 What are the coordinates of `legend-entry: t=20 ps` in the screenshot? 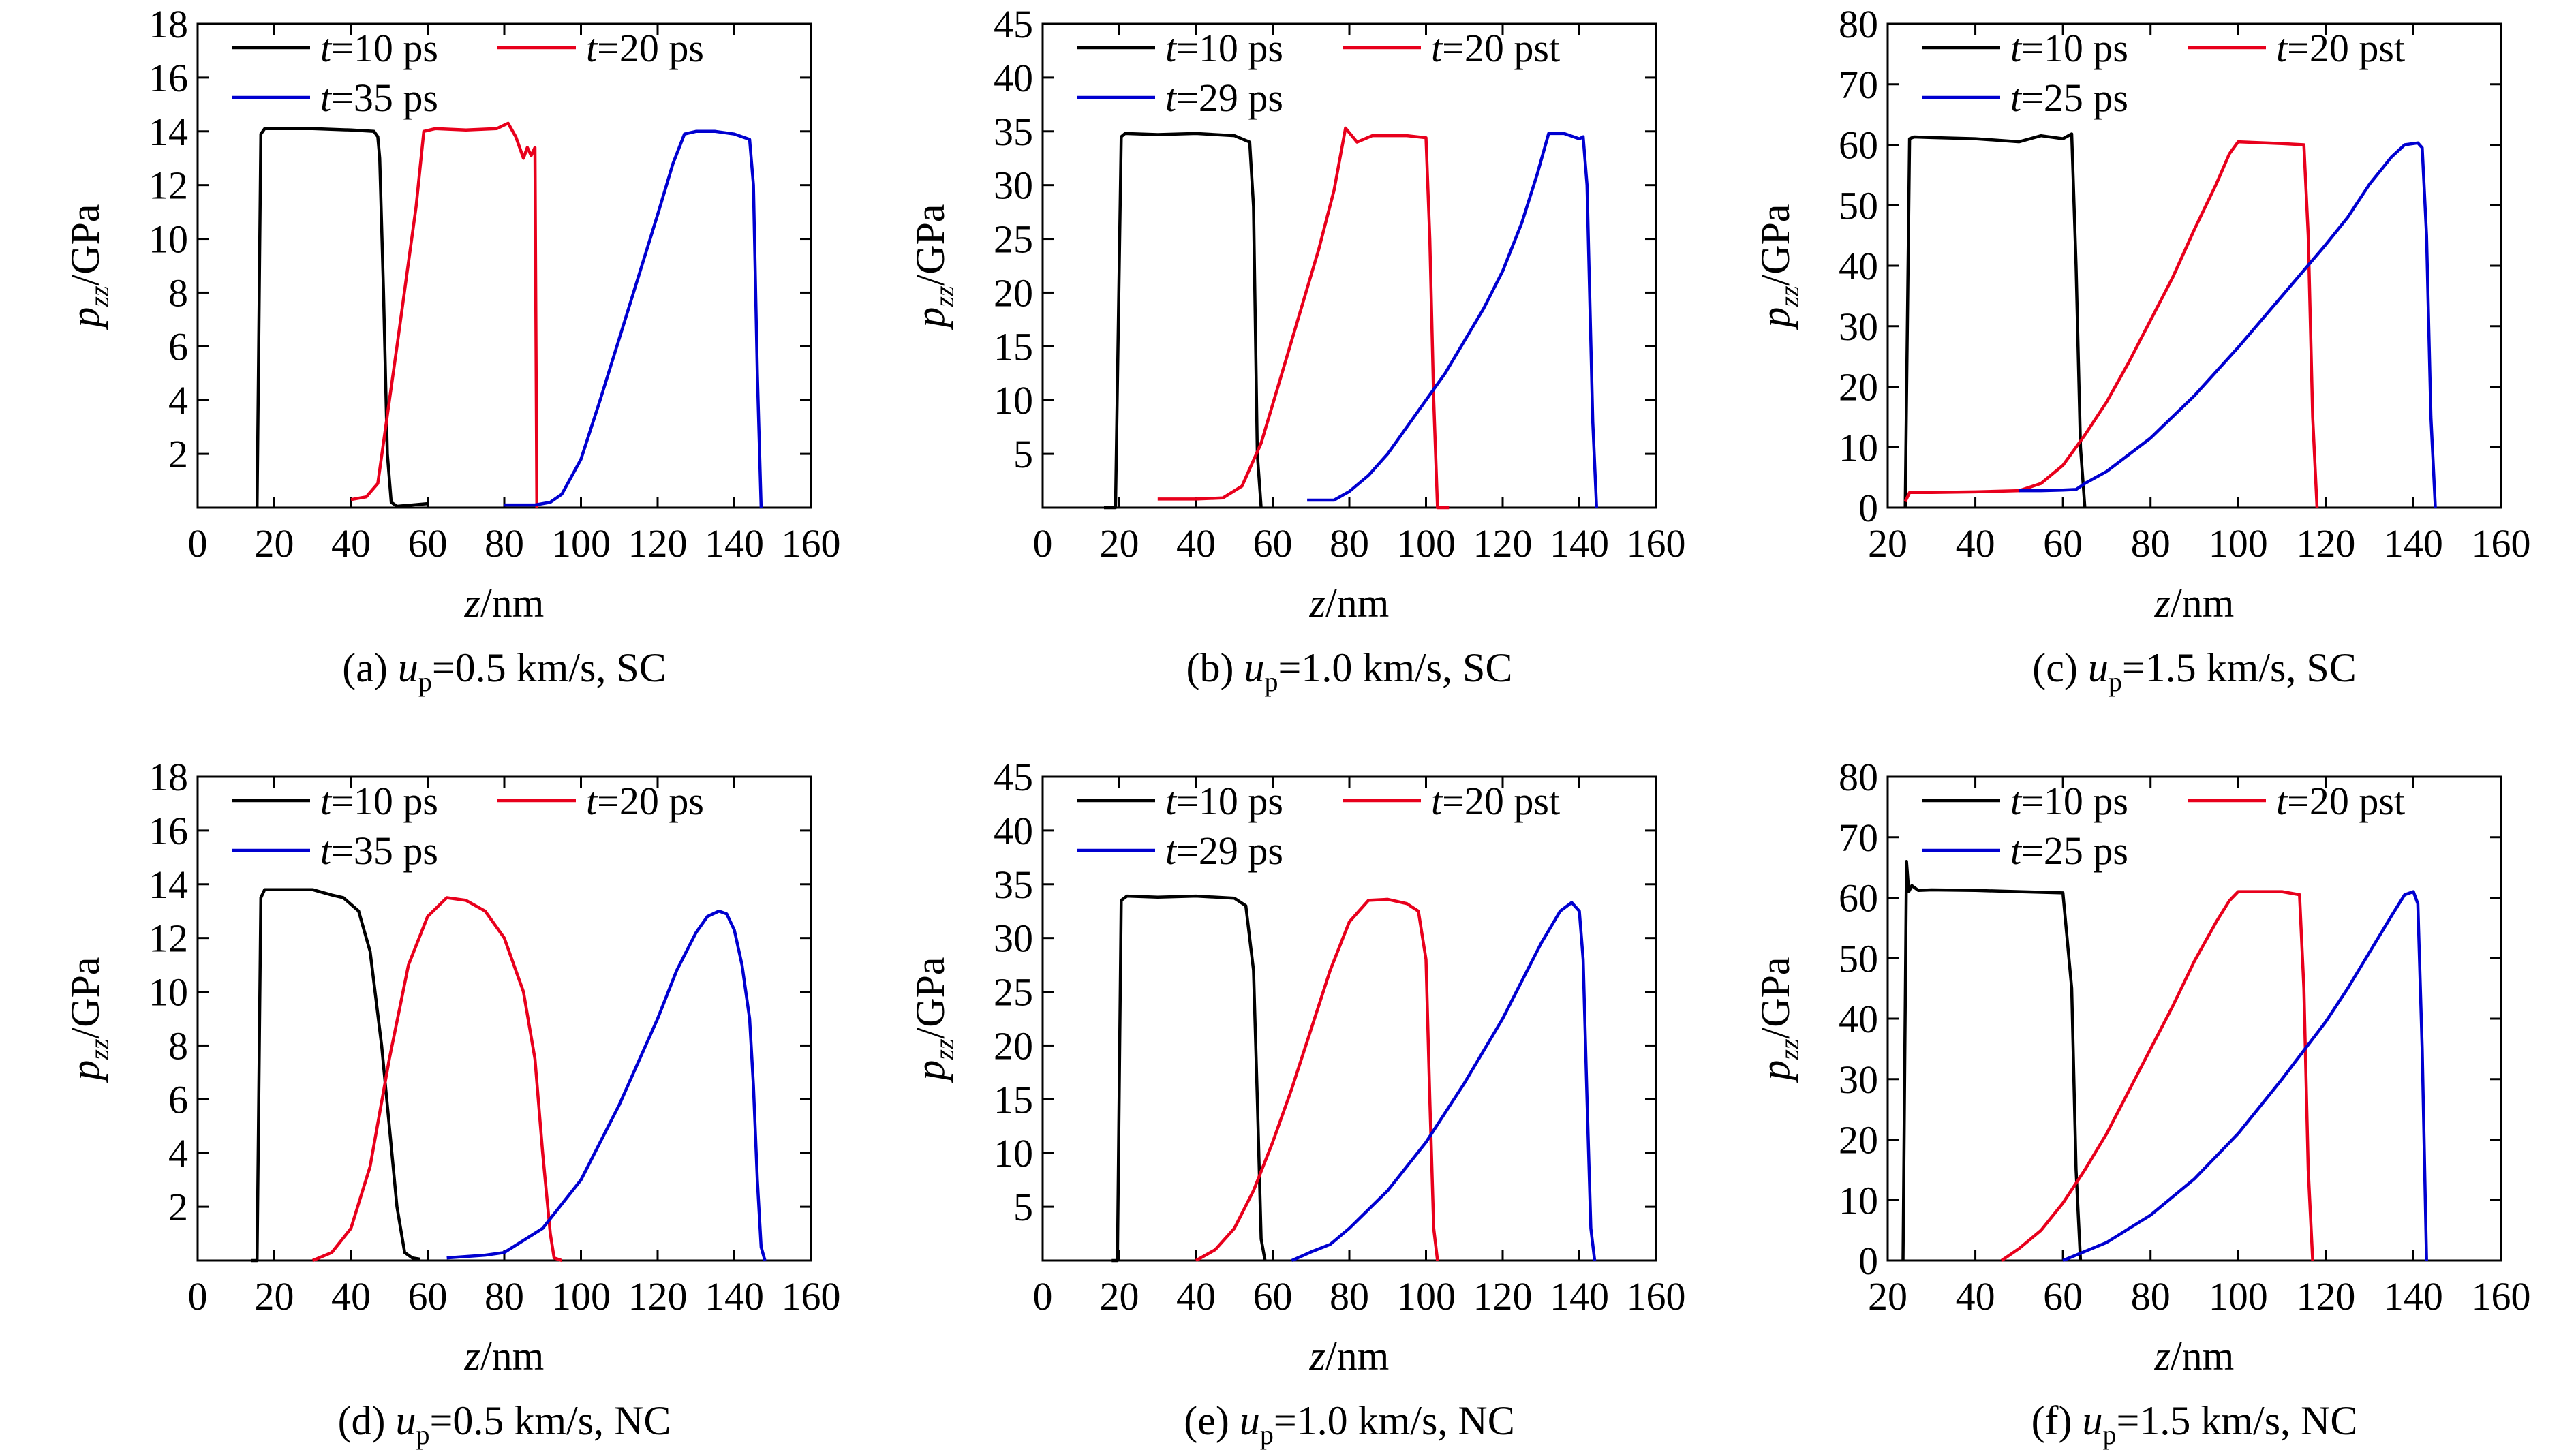 It's located at (645, 48).